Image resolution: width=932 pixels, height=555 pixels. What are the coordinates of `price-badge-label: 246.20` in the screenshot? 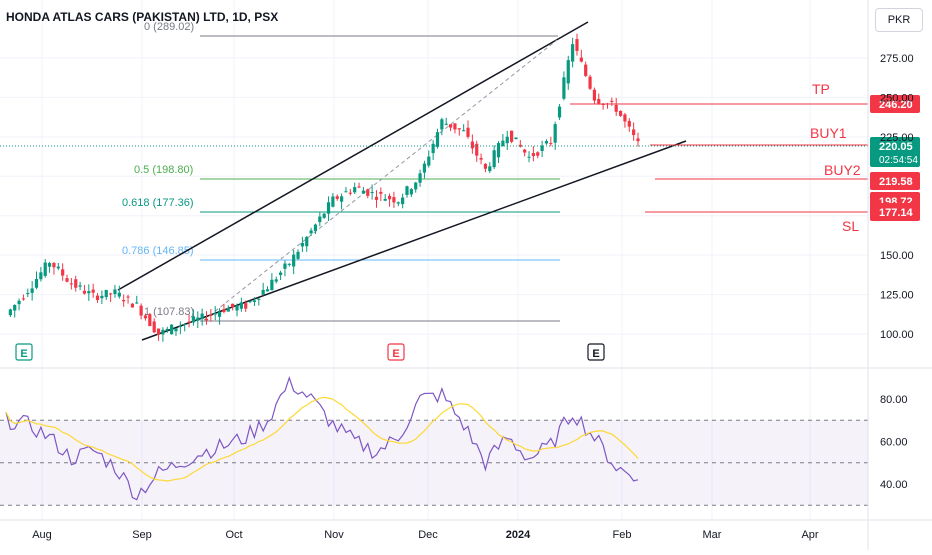 It's located at (896, 105).